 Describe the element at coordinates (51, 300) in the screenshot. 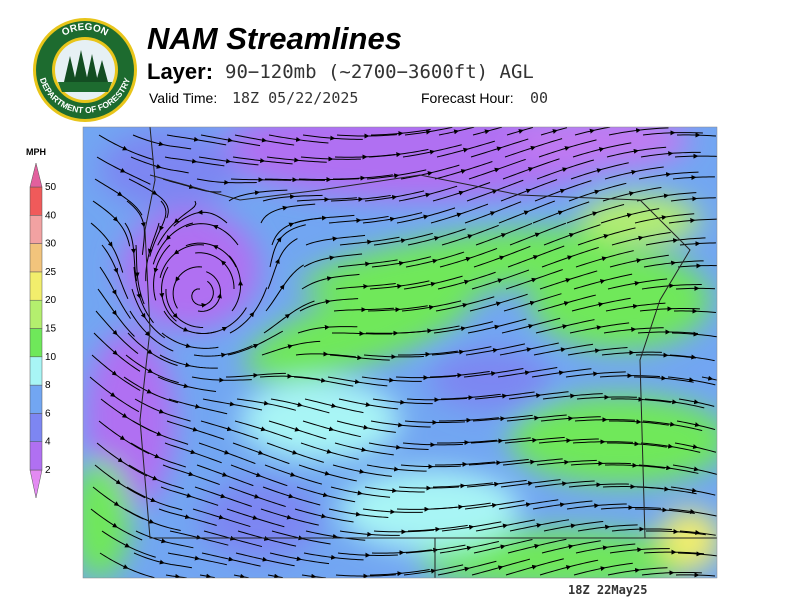

I see `legend-tick-label: 20` at that location.